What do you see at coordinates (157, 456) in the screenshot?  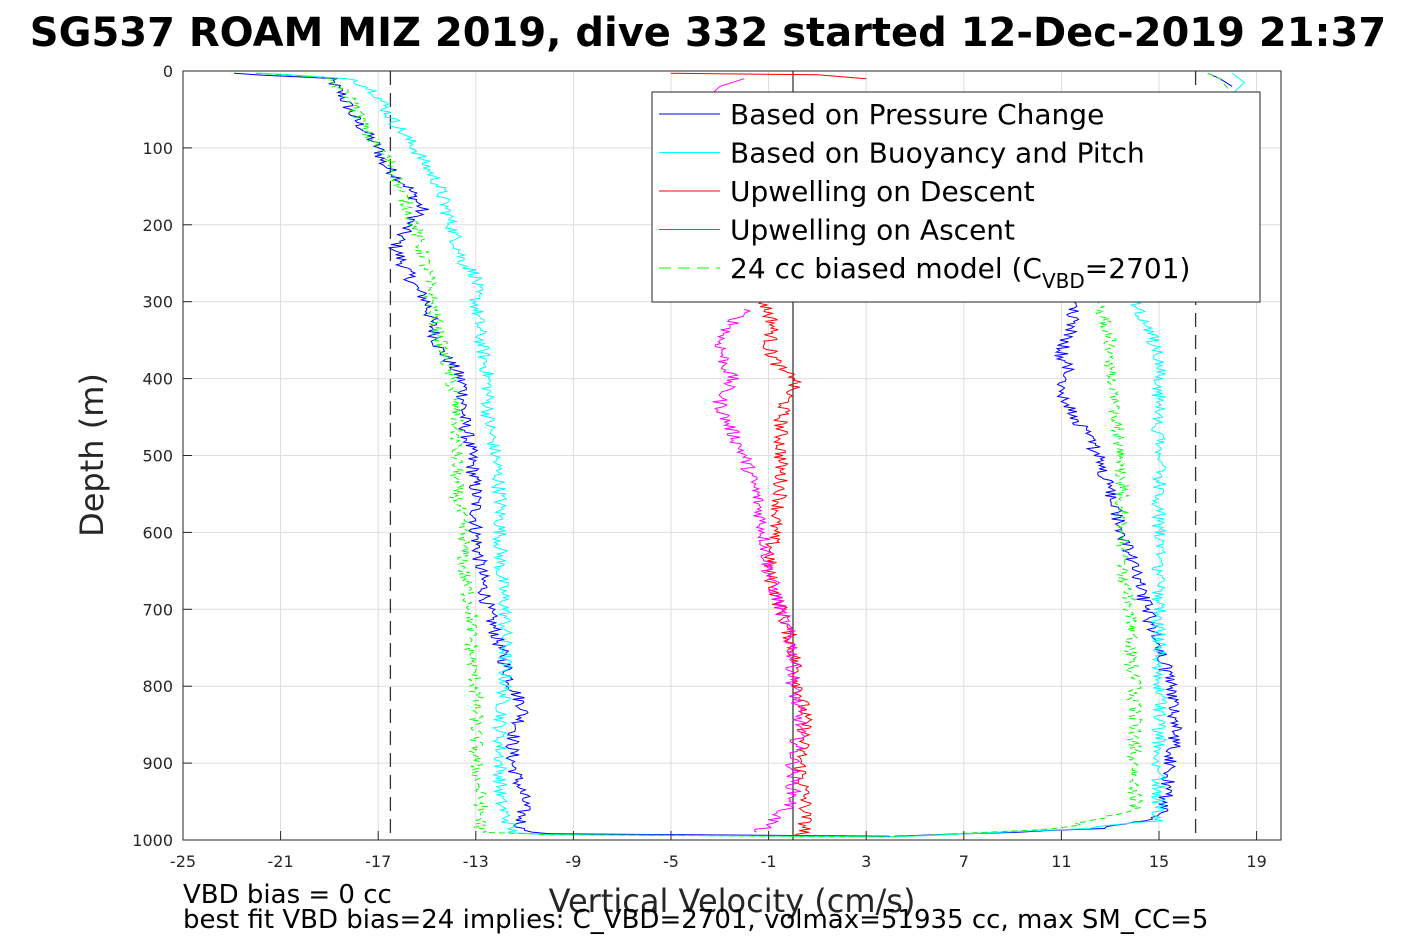 I see `y-tick-label-5: 500` at bounding box center [157, 456].